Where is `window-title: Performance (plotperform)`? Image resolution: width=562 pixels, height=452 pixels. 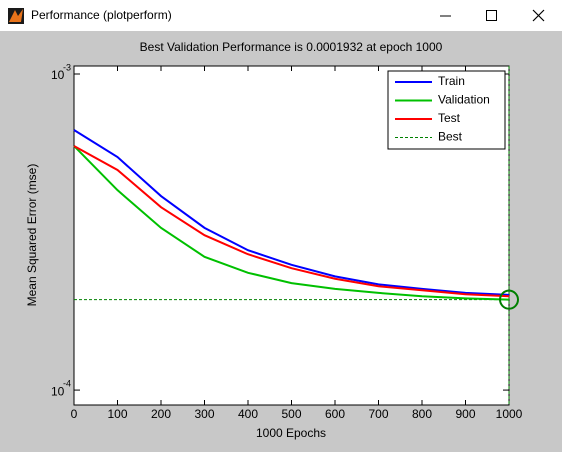
window-title: Performance (plotperform) is located at coordinates (101, 15).